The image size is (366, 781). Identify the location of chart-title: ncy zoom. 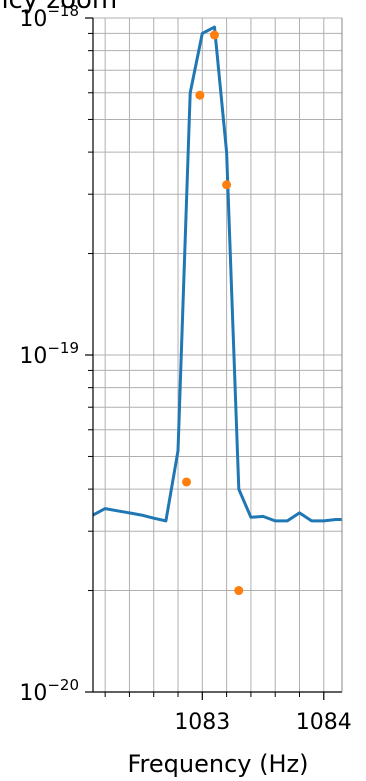
(58, 7).